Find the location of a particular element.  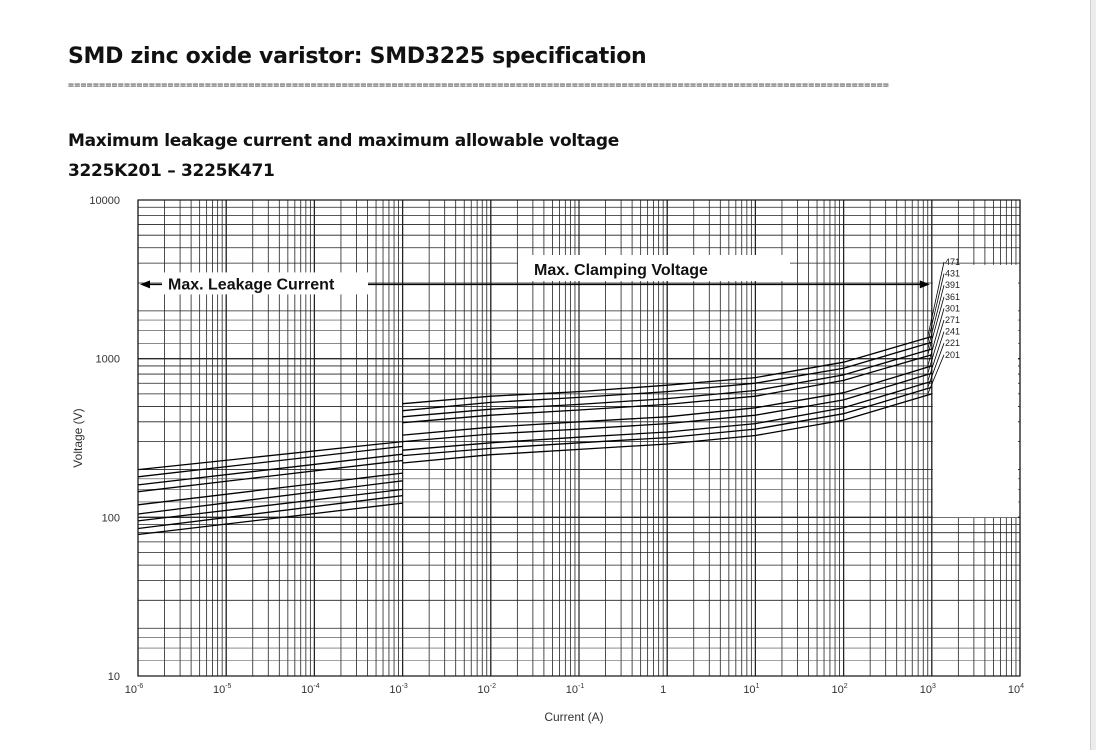

series-label-431: 431 is located at coordinates (952, 274).